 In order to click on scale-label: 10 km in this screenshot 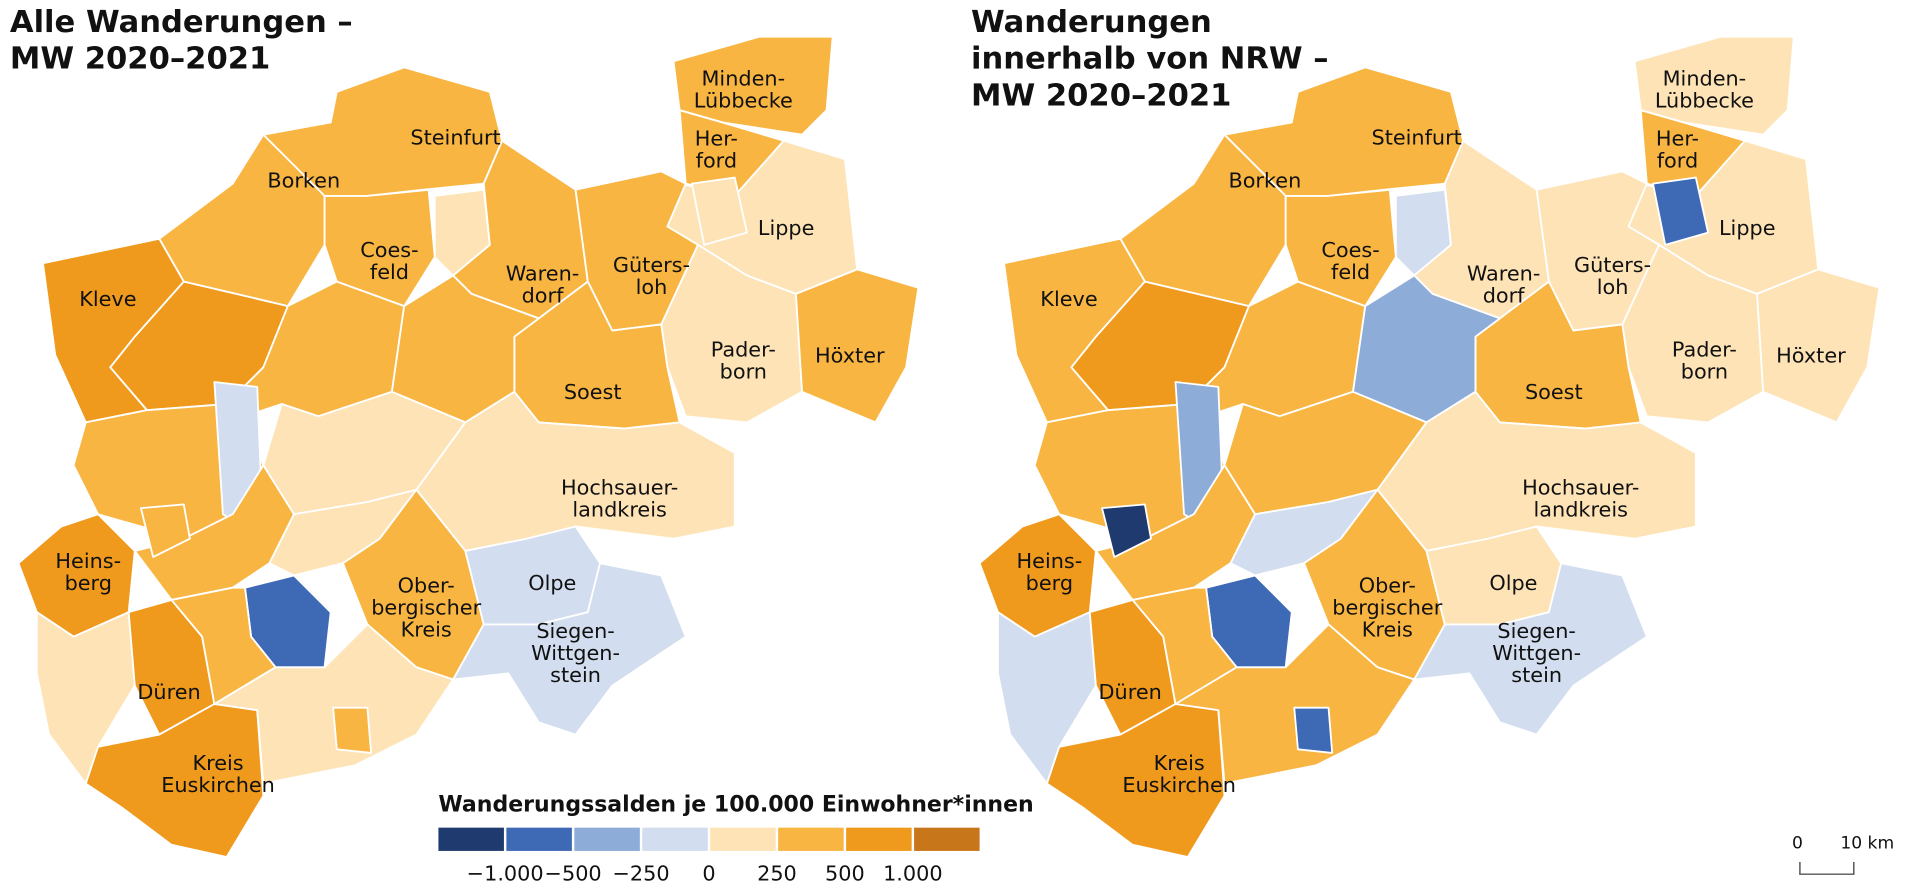, I will do `click(1867, 843)`.